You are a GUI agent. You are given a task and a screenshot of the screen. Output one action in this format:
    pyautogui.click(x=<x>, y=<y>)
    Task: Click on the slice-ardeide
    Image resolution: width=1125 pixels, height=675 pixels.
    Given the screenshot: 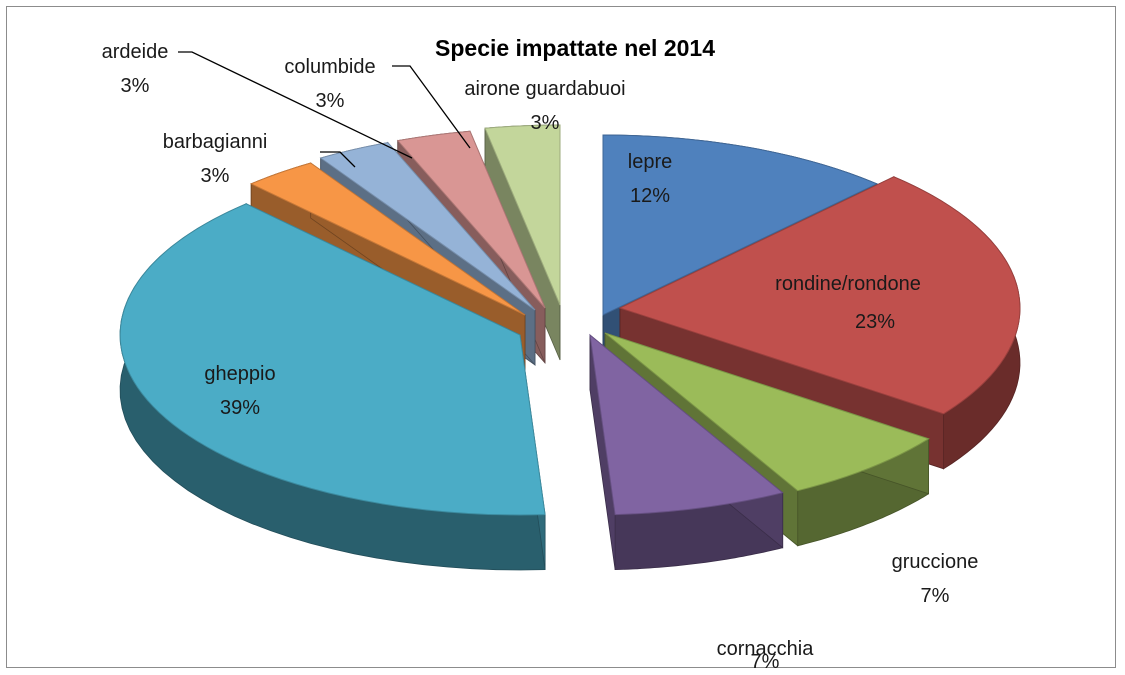 What is the action you would take?
    pyautogui.click(x=427, y=226)
    